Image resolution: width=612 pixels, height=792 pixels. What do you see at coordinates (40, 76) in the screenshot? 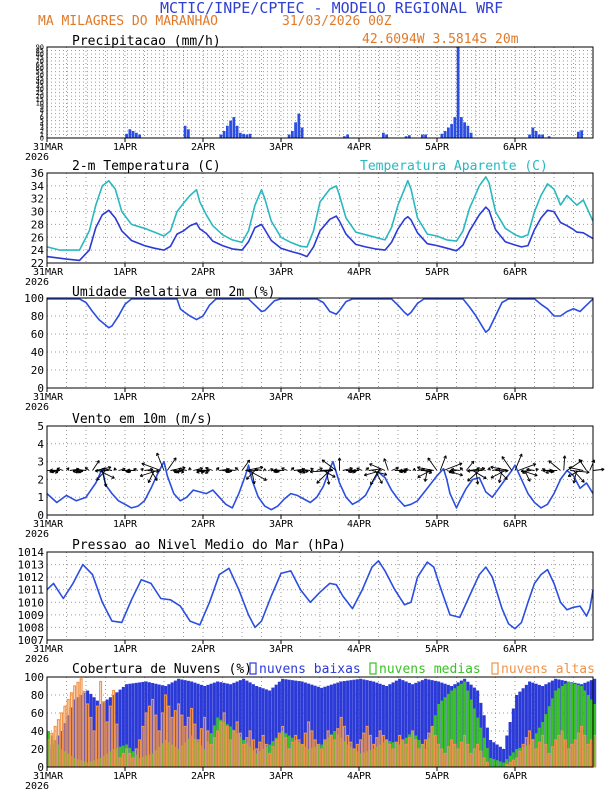
I see `y-tick-label: 50` at bounding box center [40, 76].